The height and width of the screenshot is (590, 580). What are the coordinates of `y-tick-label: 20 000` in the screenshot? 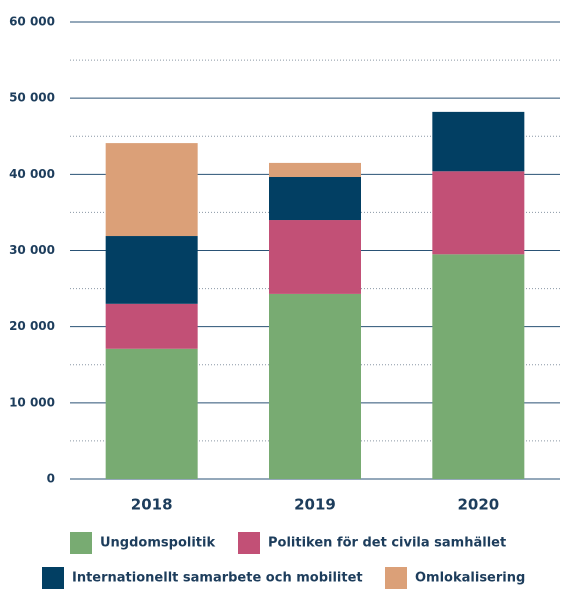 It's located at (32, 326).